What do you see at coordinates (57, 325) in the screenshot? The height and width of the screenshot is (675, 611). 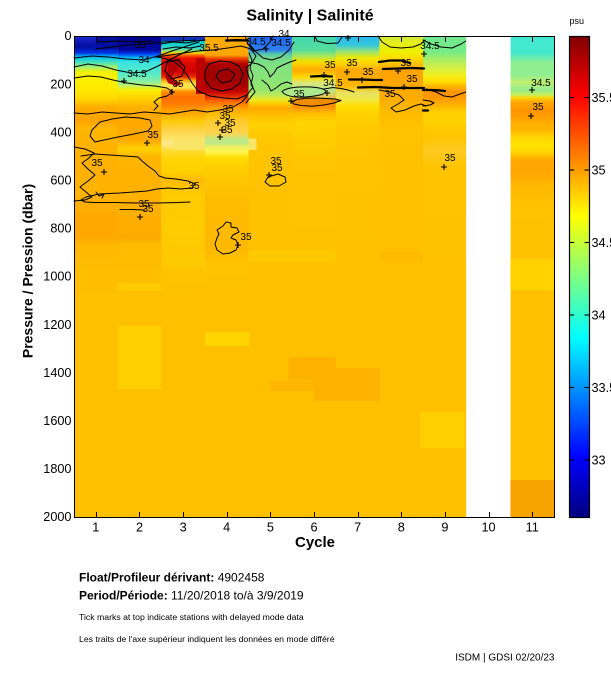 I see `svg-text: 1200` at bounding box center [57, 325].